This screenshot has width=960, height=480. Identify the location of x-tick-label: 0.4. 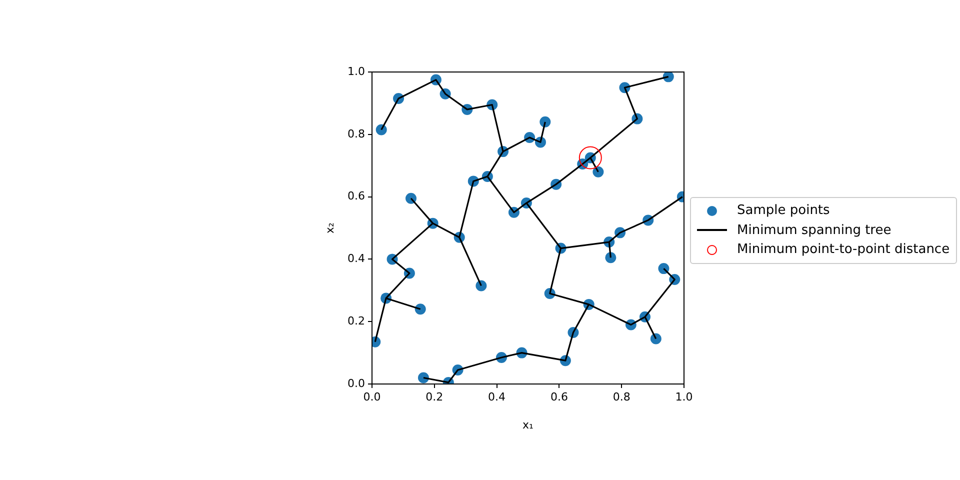
(497, 397).